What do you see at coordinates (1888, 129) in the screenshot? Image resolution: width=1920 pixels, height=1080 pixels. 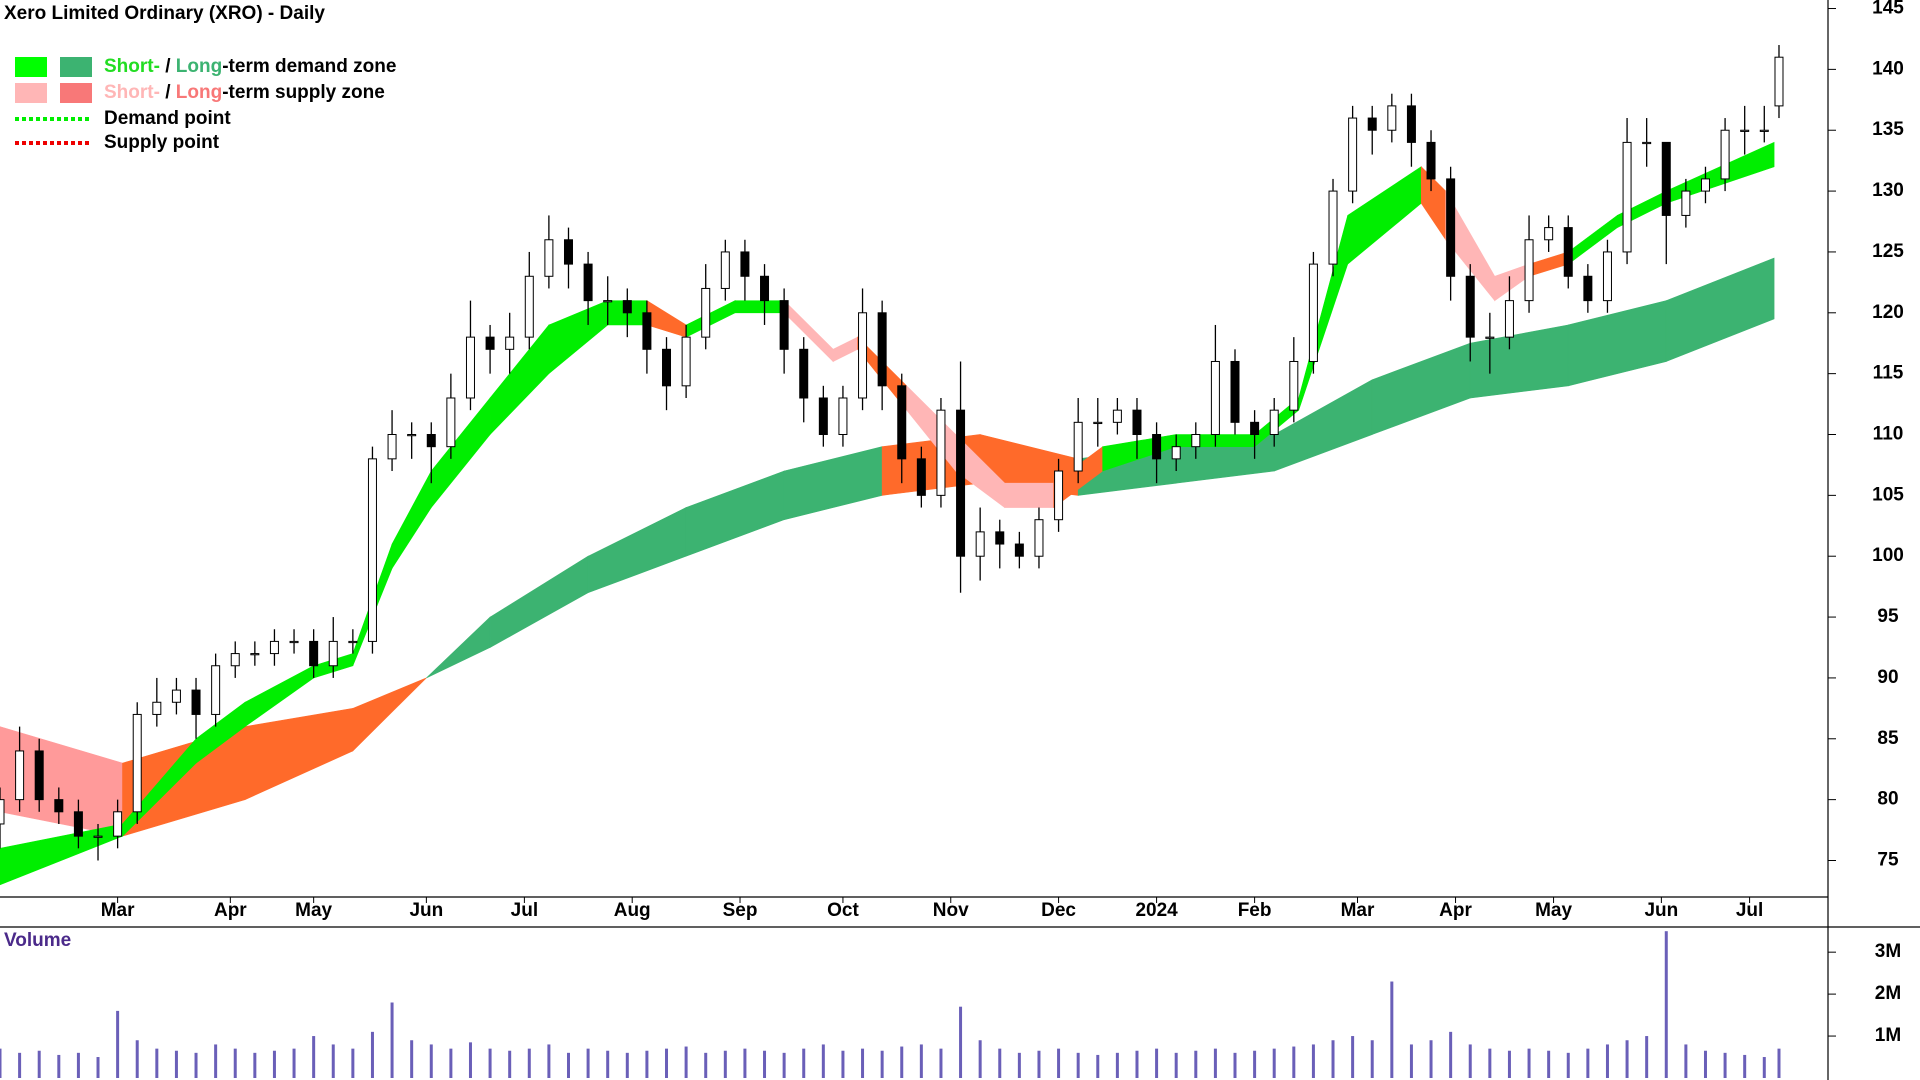 I see `y-tick-label: 135` at bounding box center [1888, 129].